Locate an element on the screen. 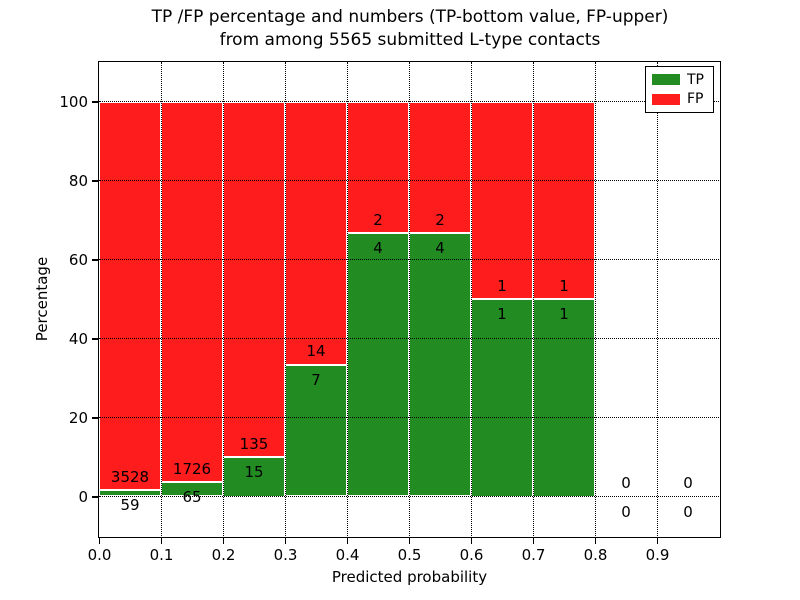  x-tick-label: 0.0 is located at coordinates (99, 555).